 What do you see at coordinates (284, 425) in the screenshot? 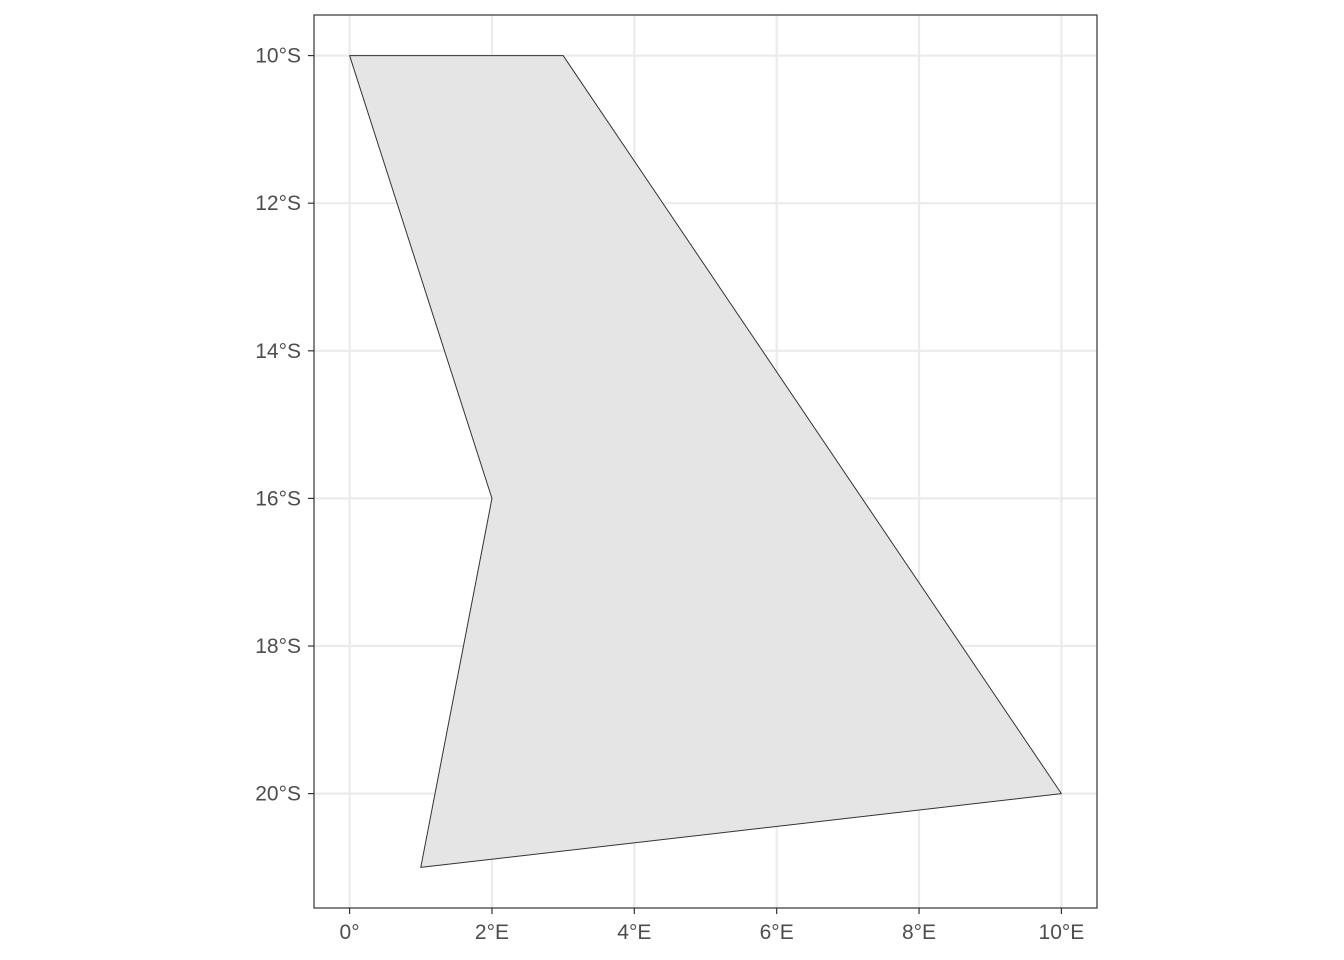
I see `y-axis: 10°S 12°S 14°S 16°S 18°S 20°S` at bounding box center [284, 425].